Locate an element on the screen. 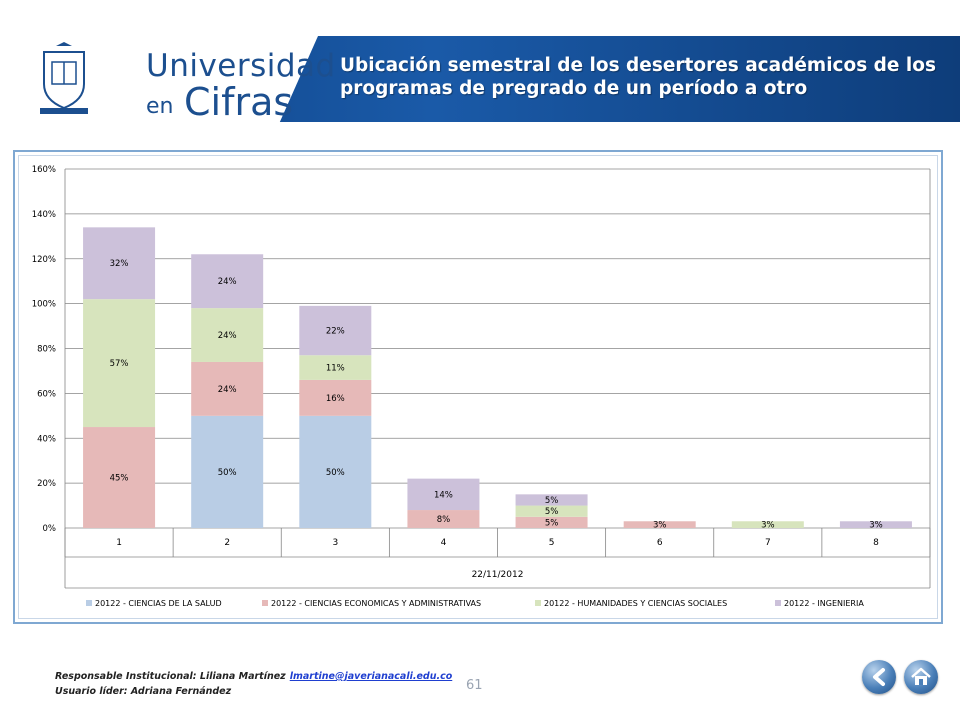 This screenshot has height=720, width=960. data-label: 11% is located at coordinates (335, 369).